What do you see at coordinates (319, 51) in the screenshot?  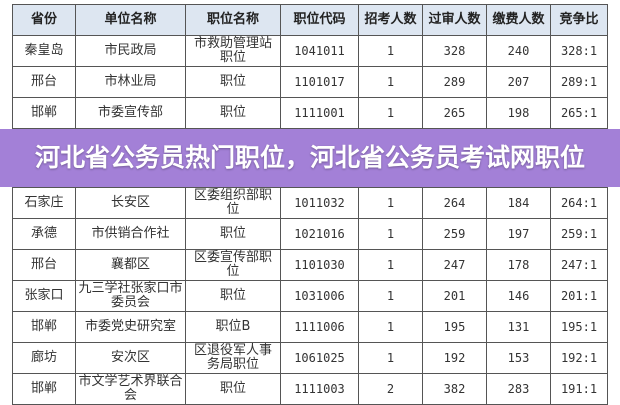 I see `table-cell: 1041011` at bounding box center [319, 51].